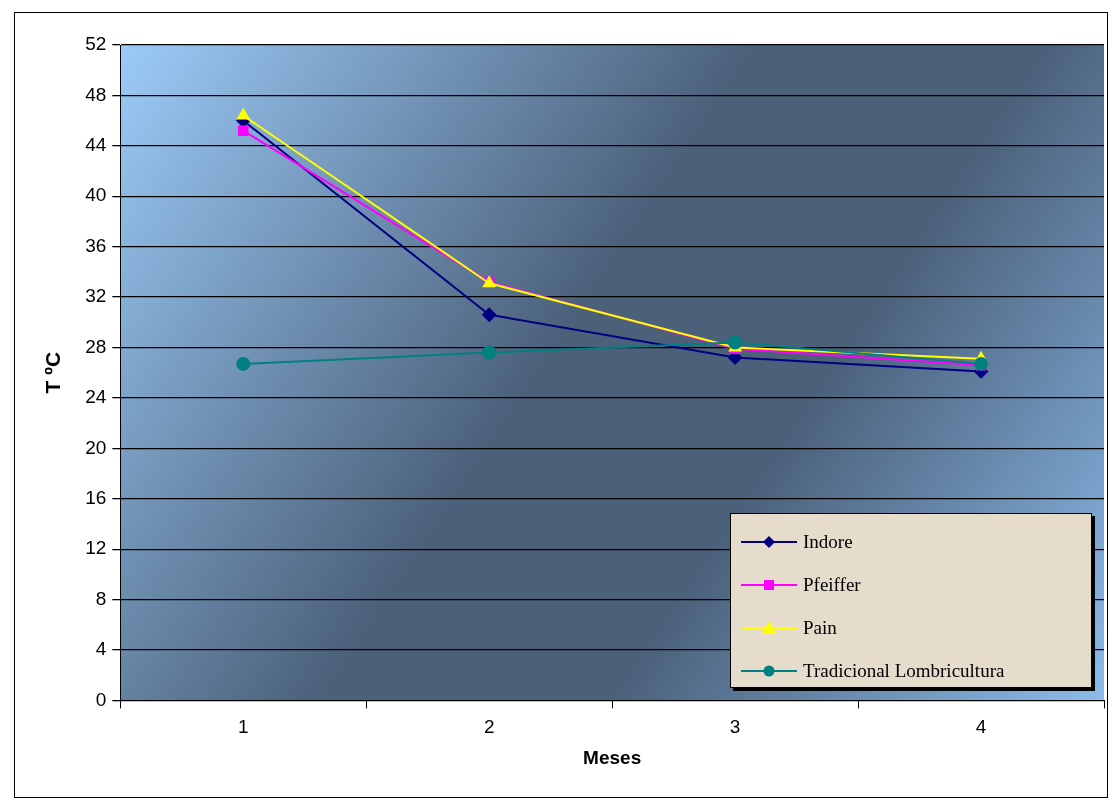 The image size is (1112, 800). I want to click on legend-label: Pfeiffer, so click(832, 584).